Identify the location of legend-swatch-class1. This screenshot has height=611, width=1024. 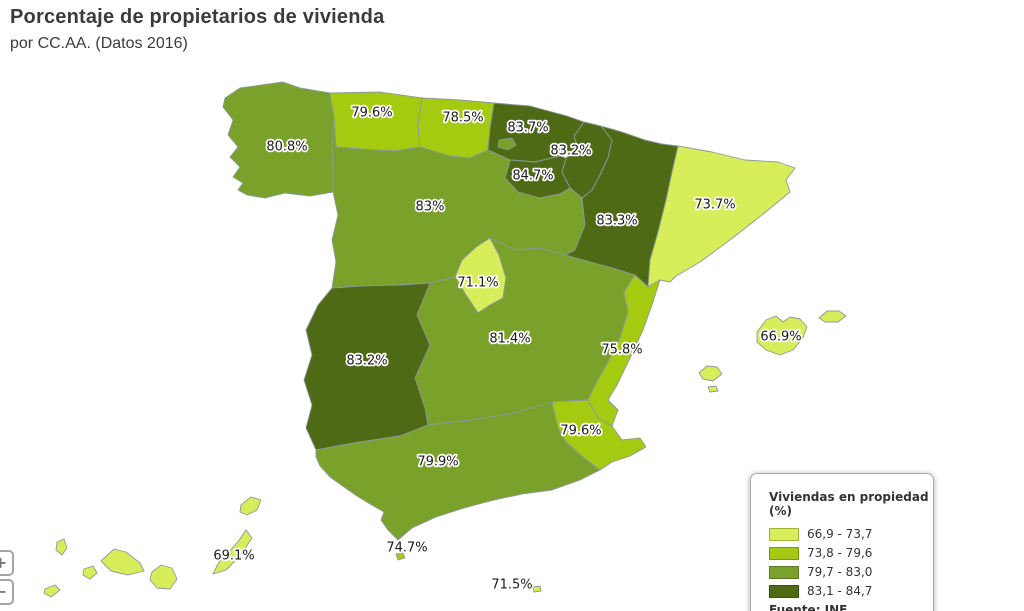
(784, 534).